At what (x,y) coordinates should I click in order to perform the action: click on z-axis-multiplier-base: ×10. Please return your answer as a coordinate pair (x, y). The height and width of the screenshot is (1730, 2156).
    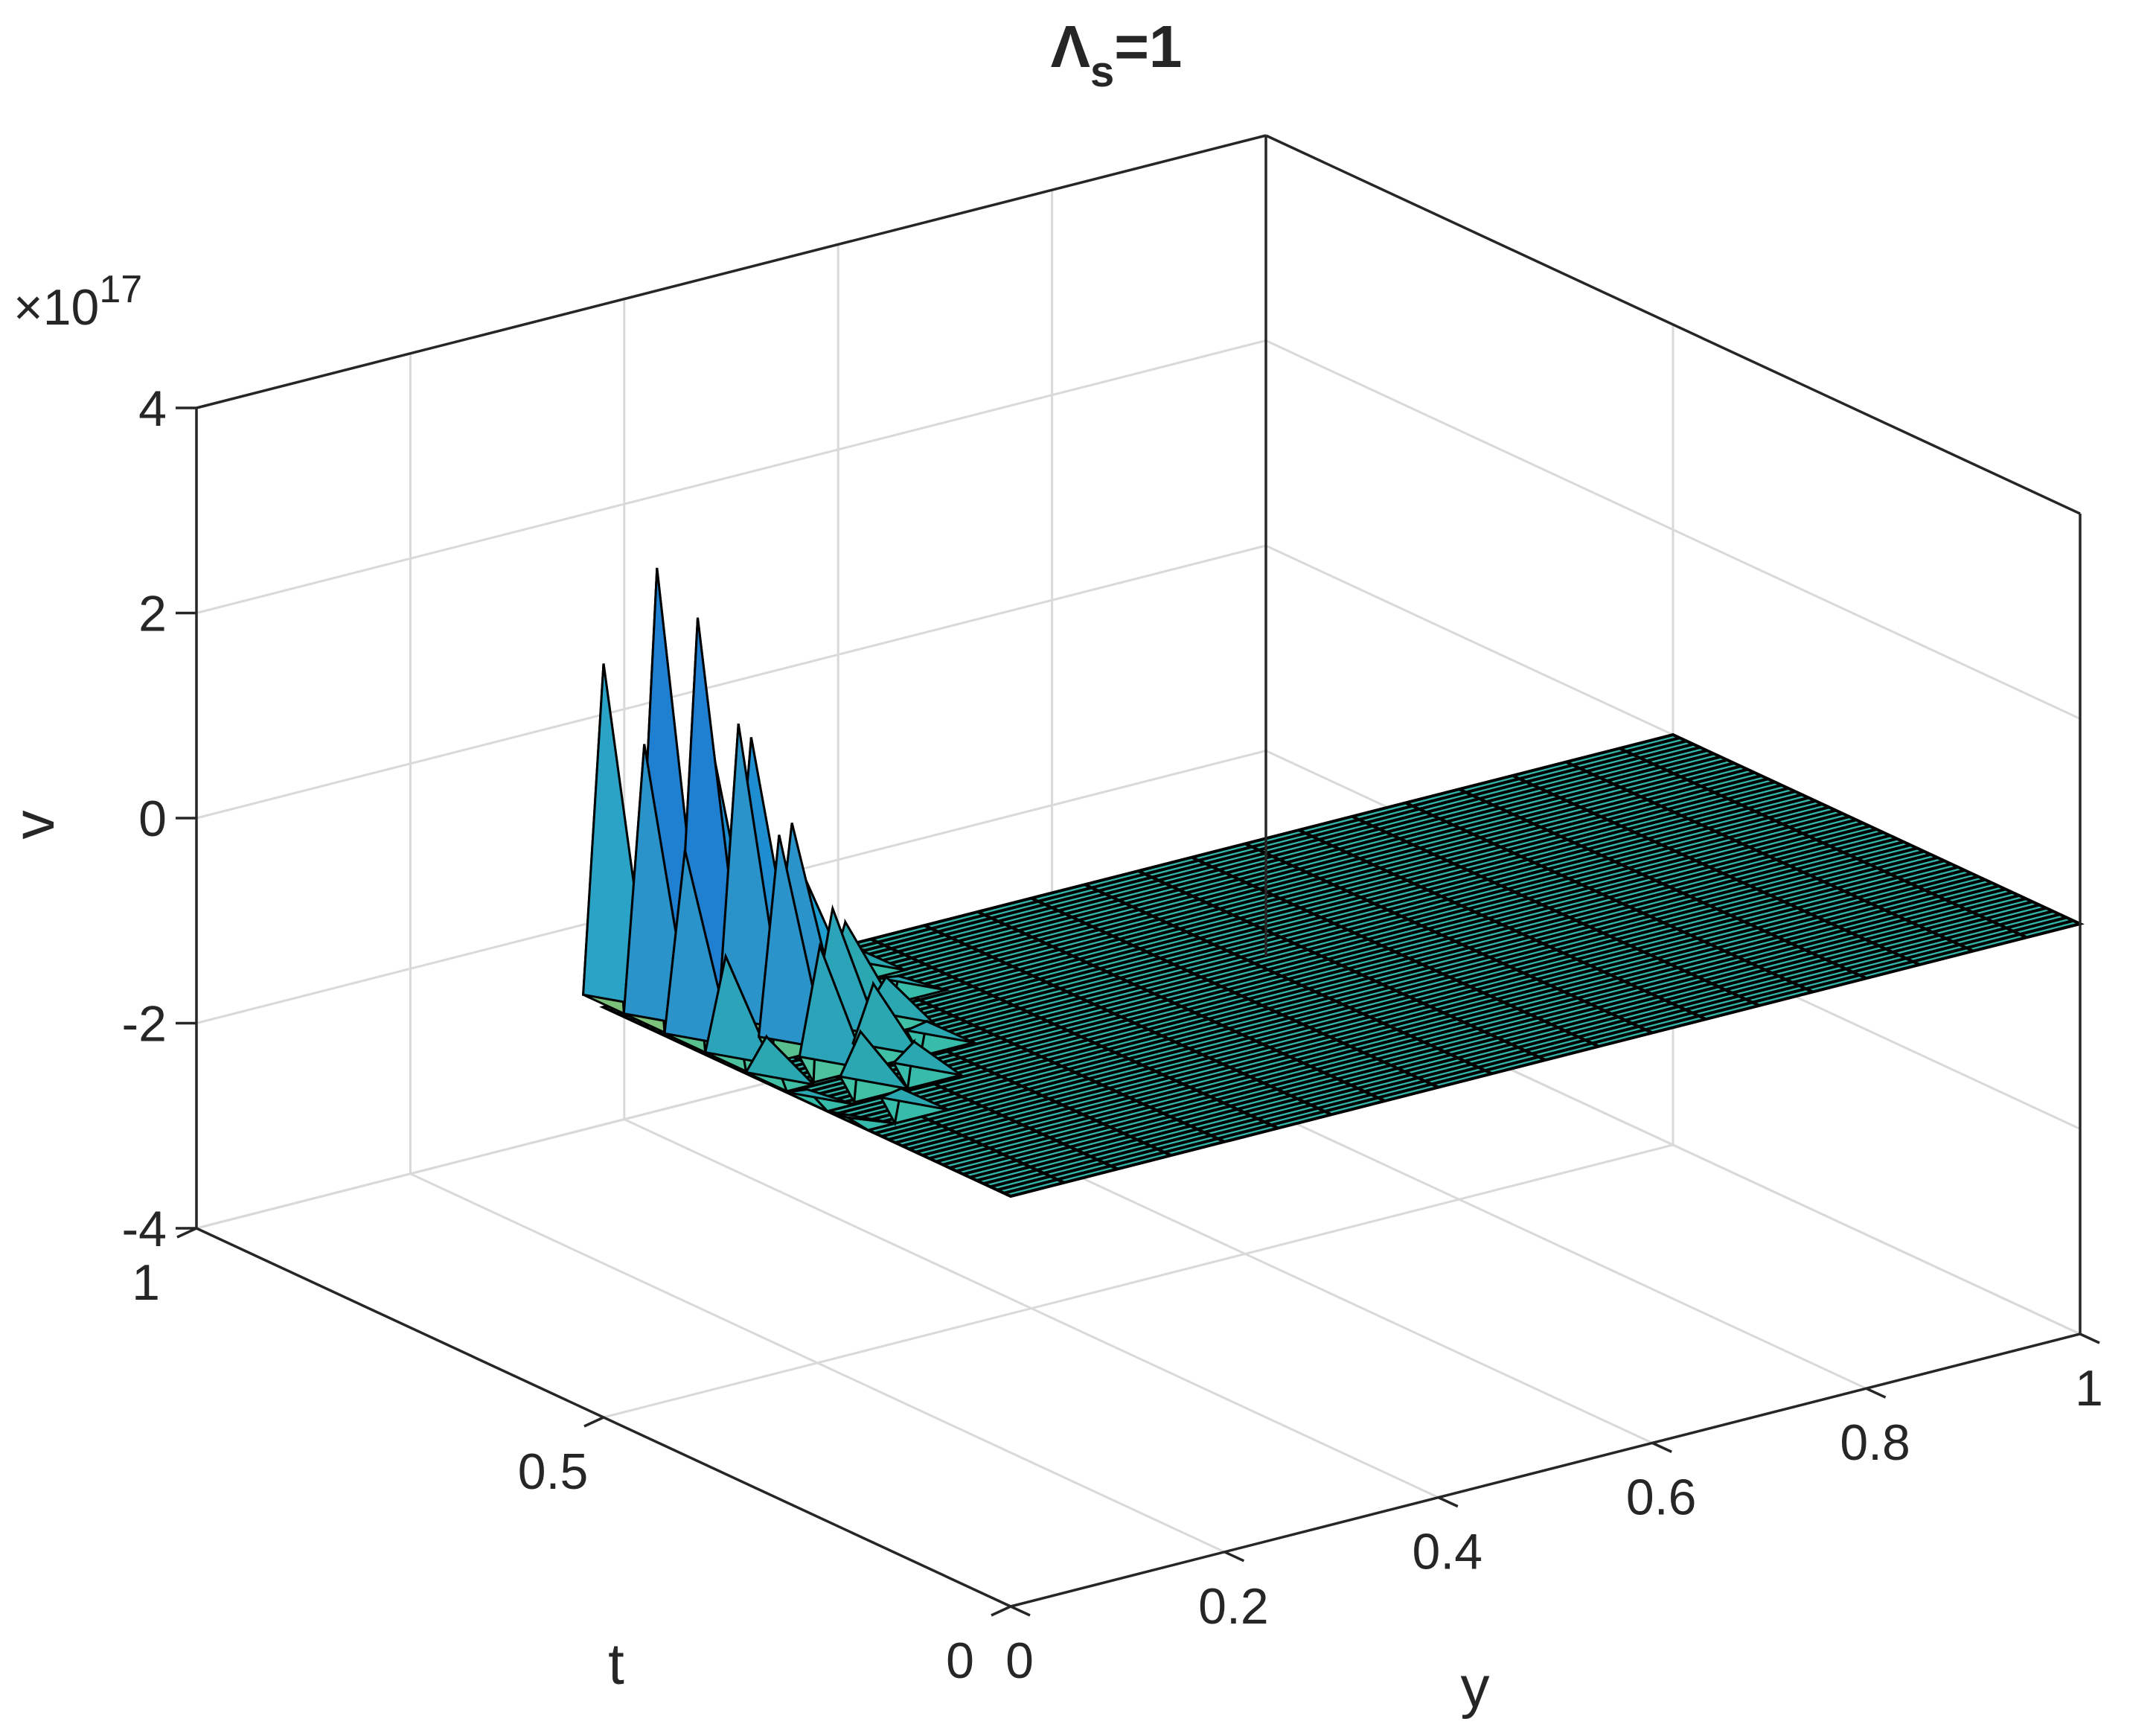
    Looking at the image, I should click on (56, 307).